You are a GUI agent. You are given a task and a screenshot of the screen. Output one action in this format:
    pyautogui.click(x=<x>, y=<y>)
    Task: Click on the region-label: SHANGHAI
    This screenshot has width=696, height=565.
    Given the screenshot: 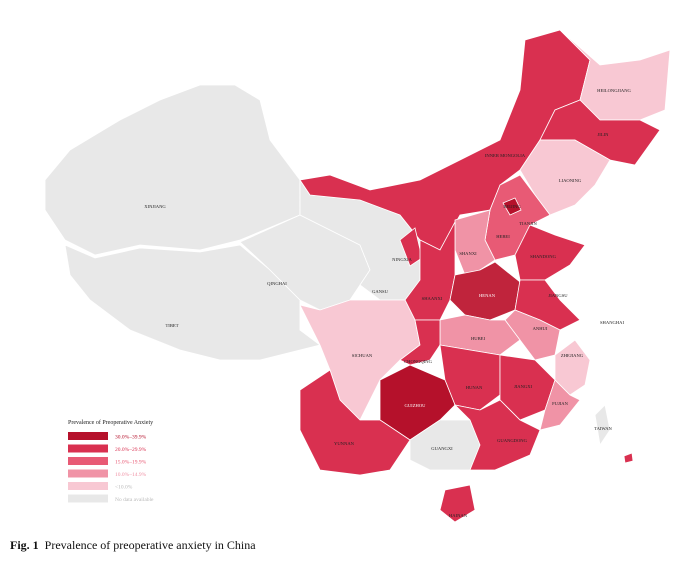 What is the action you would take?
    pyautogui.click(x=612, y=322)
    